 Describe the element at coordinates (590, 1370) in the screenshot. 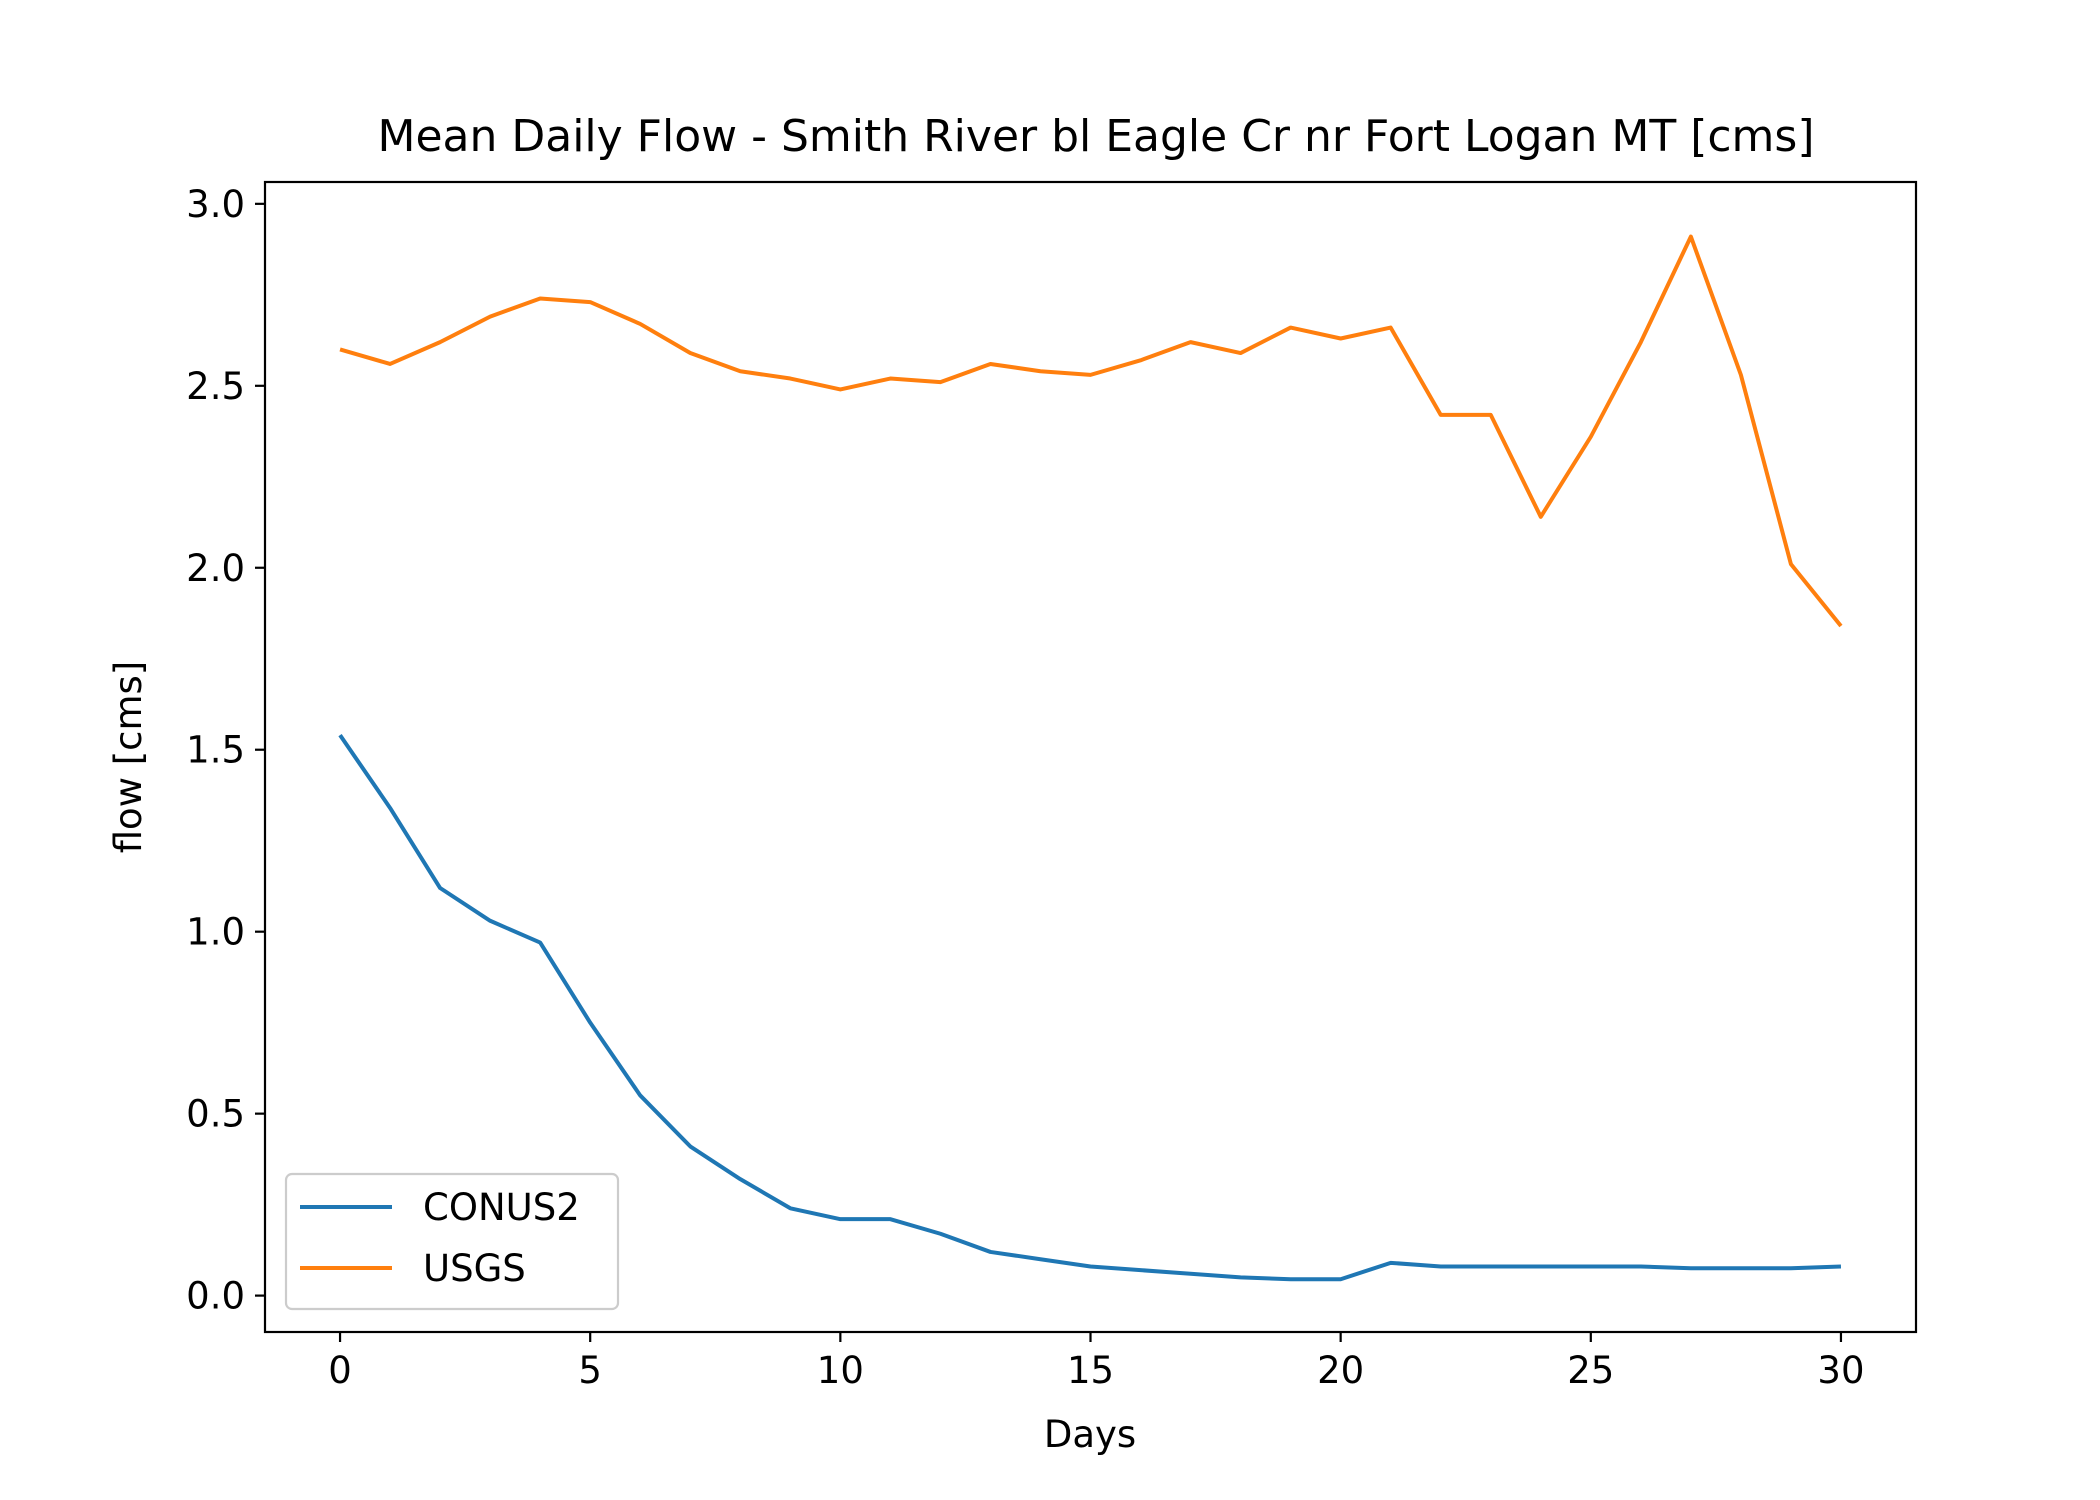

I see `x-tick-label: 5` at that location.